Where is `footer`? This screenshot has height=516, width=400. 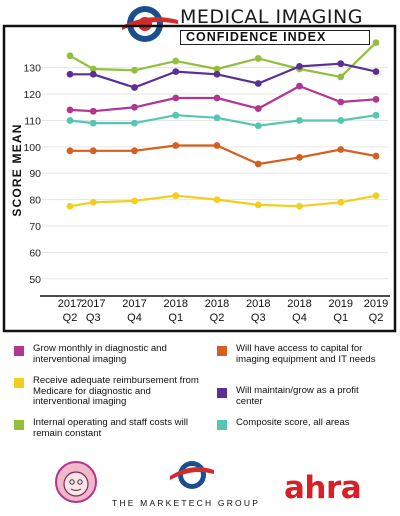 footer is located at coordinates (200, 484).